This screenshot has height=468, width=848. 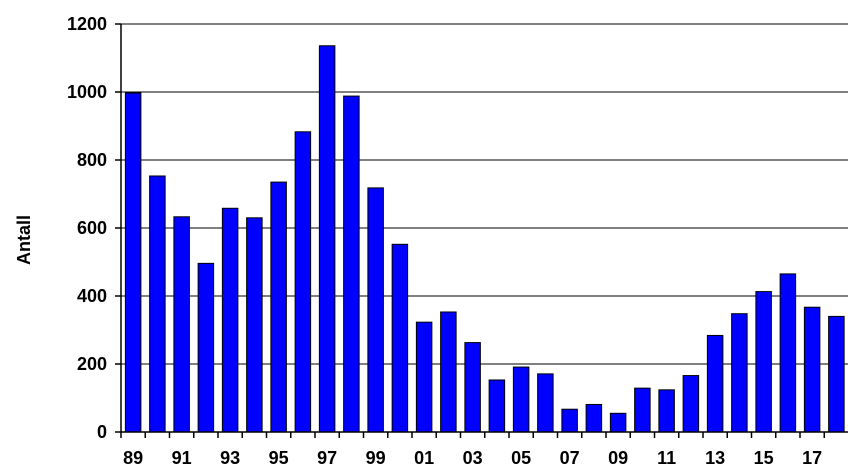 I want to click on x-axis: 89 91 93 95 97 99 01 03 05 07 09 11 13 15 17, so click(x=484, y=449).